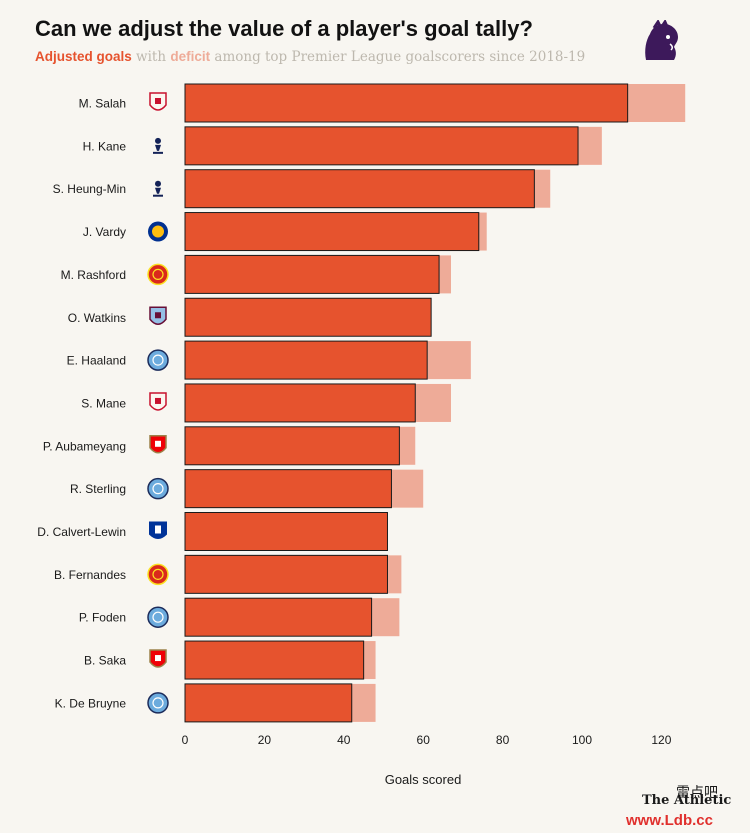 The image size is (750, 833). What do you see at coordinates (96, 361) in the screenshot?
I see `player-label: E. Haaland` at bounding box center [96, 361].